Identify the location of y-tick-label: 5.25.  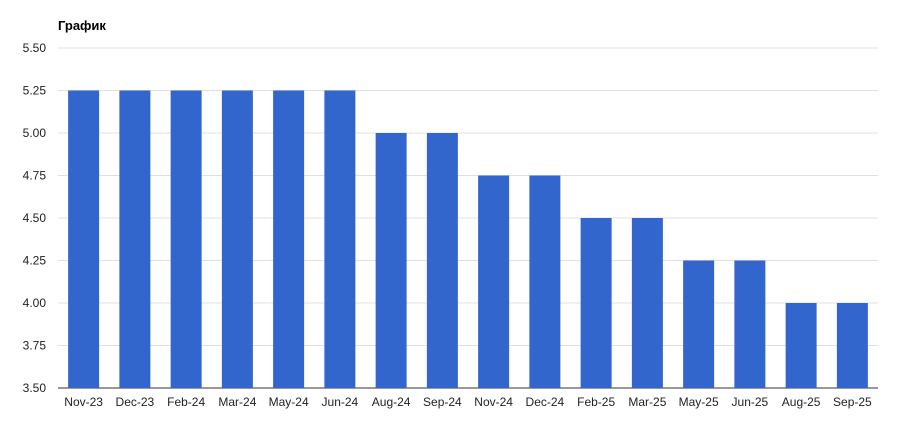
(35, 91).